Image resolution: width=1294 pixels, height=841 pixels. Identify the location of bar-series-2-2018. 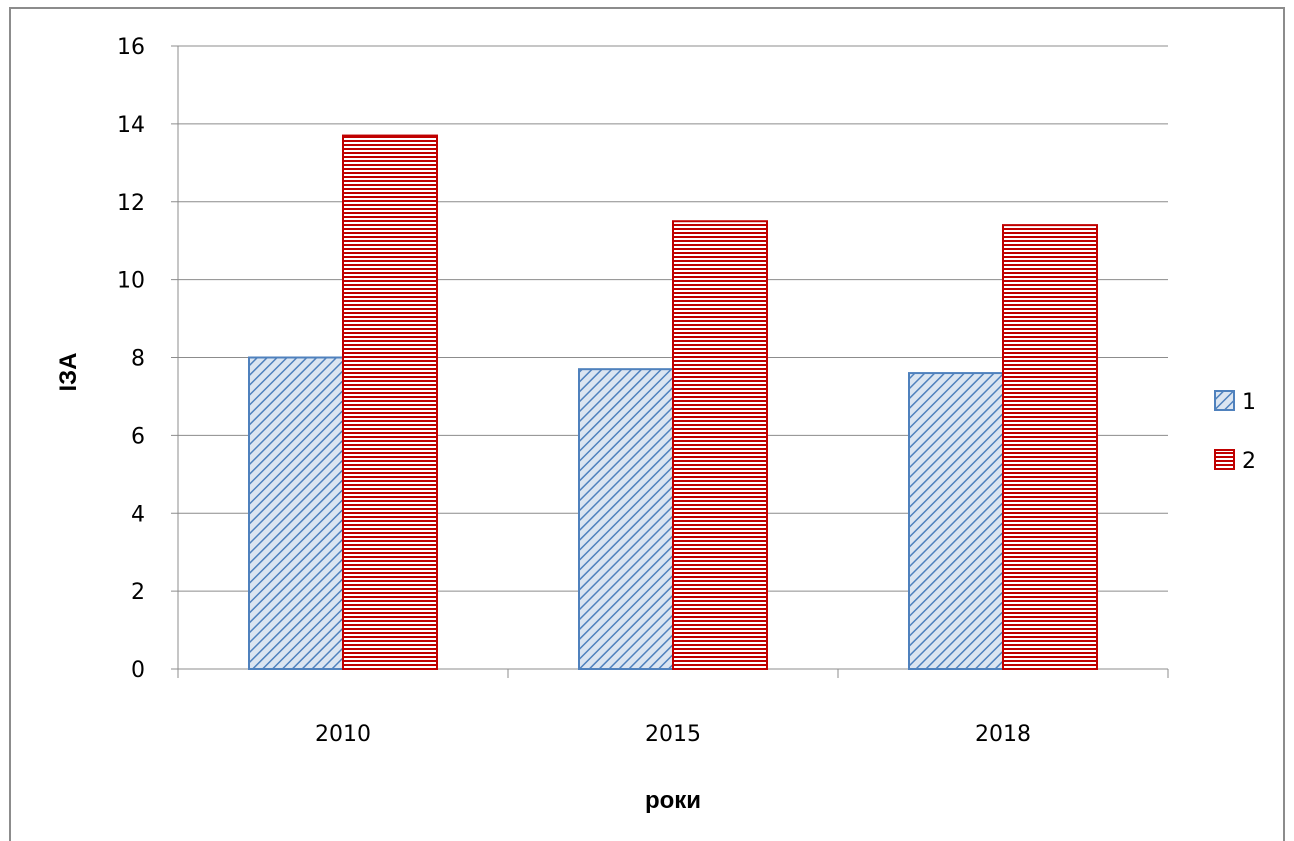
(1050, 447).